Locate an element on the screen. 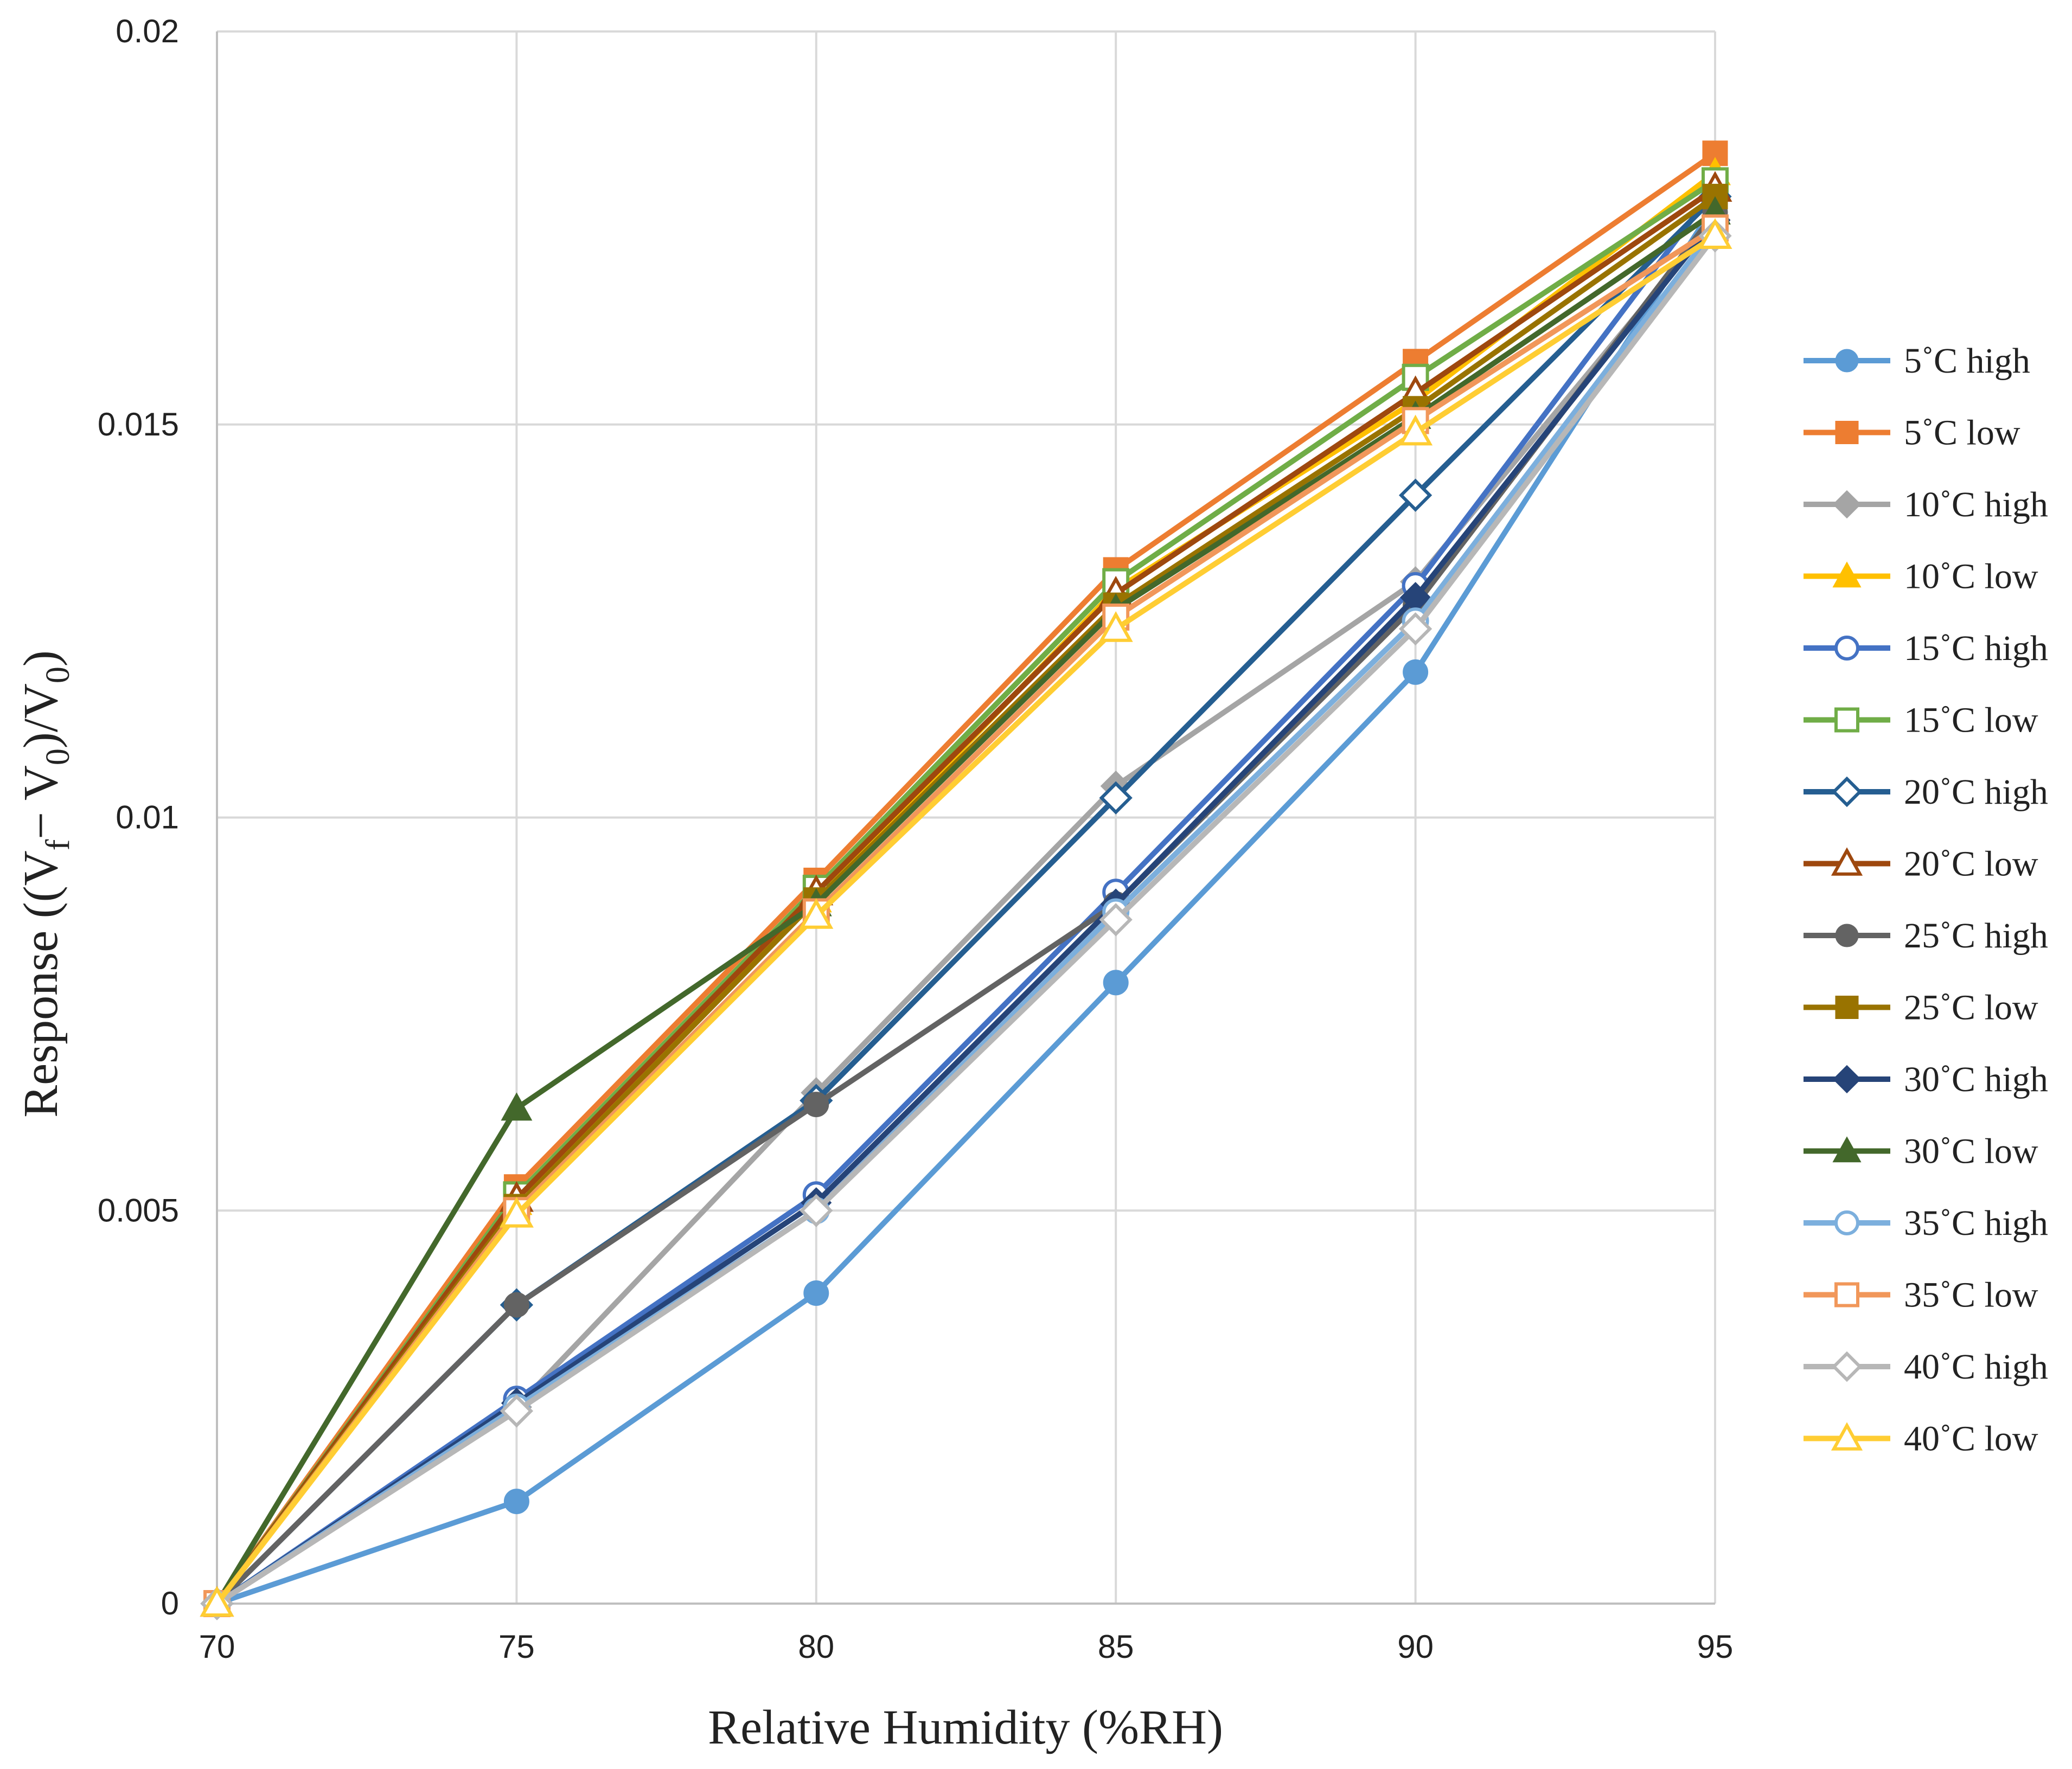 This screenshot has height=1769, width=2072. x-tick-label: 75 is located at coordinates (516, 1647).